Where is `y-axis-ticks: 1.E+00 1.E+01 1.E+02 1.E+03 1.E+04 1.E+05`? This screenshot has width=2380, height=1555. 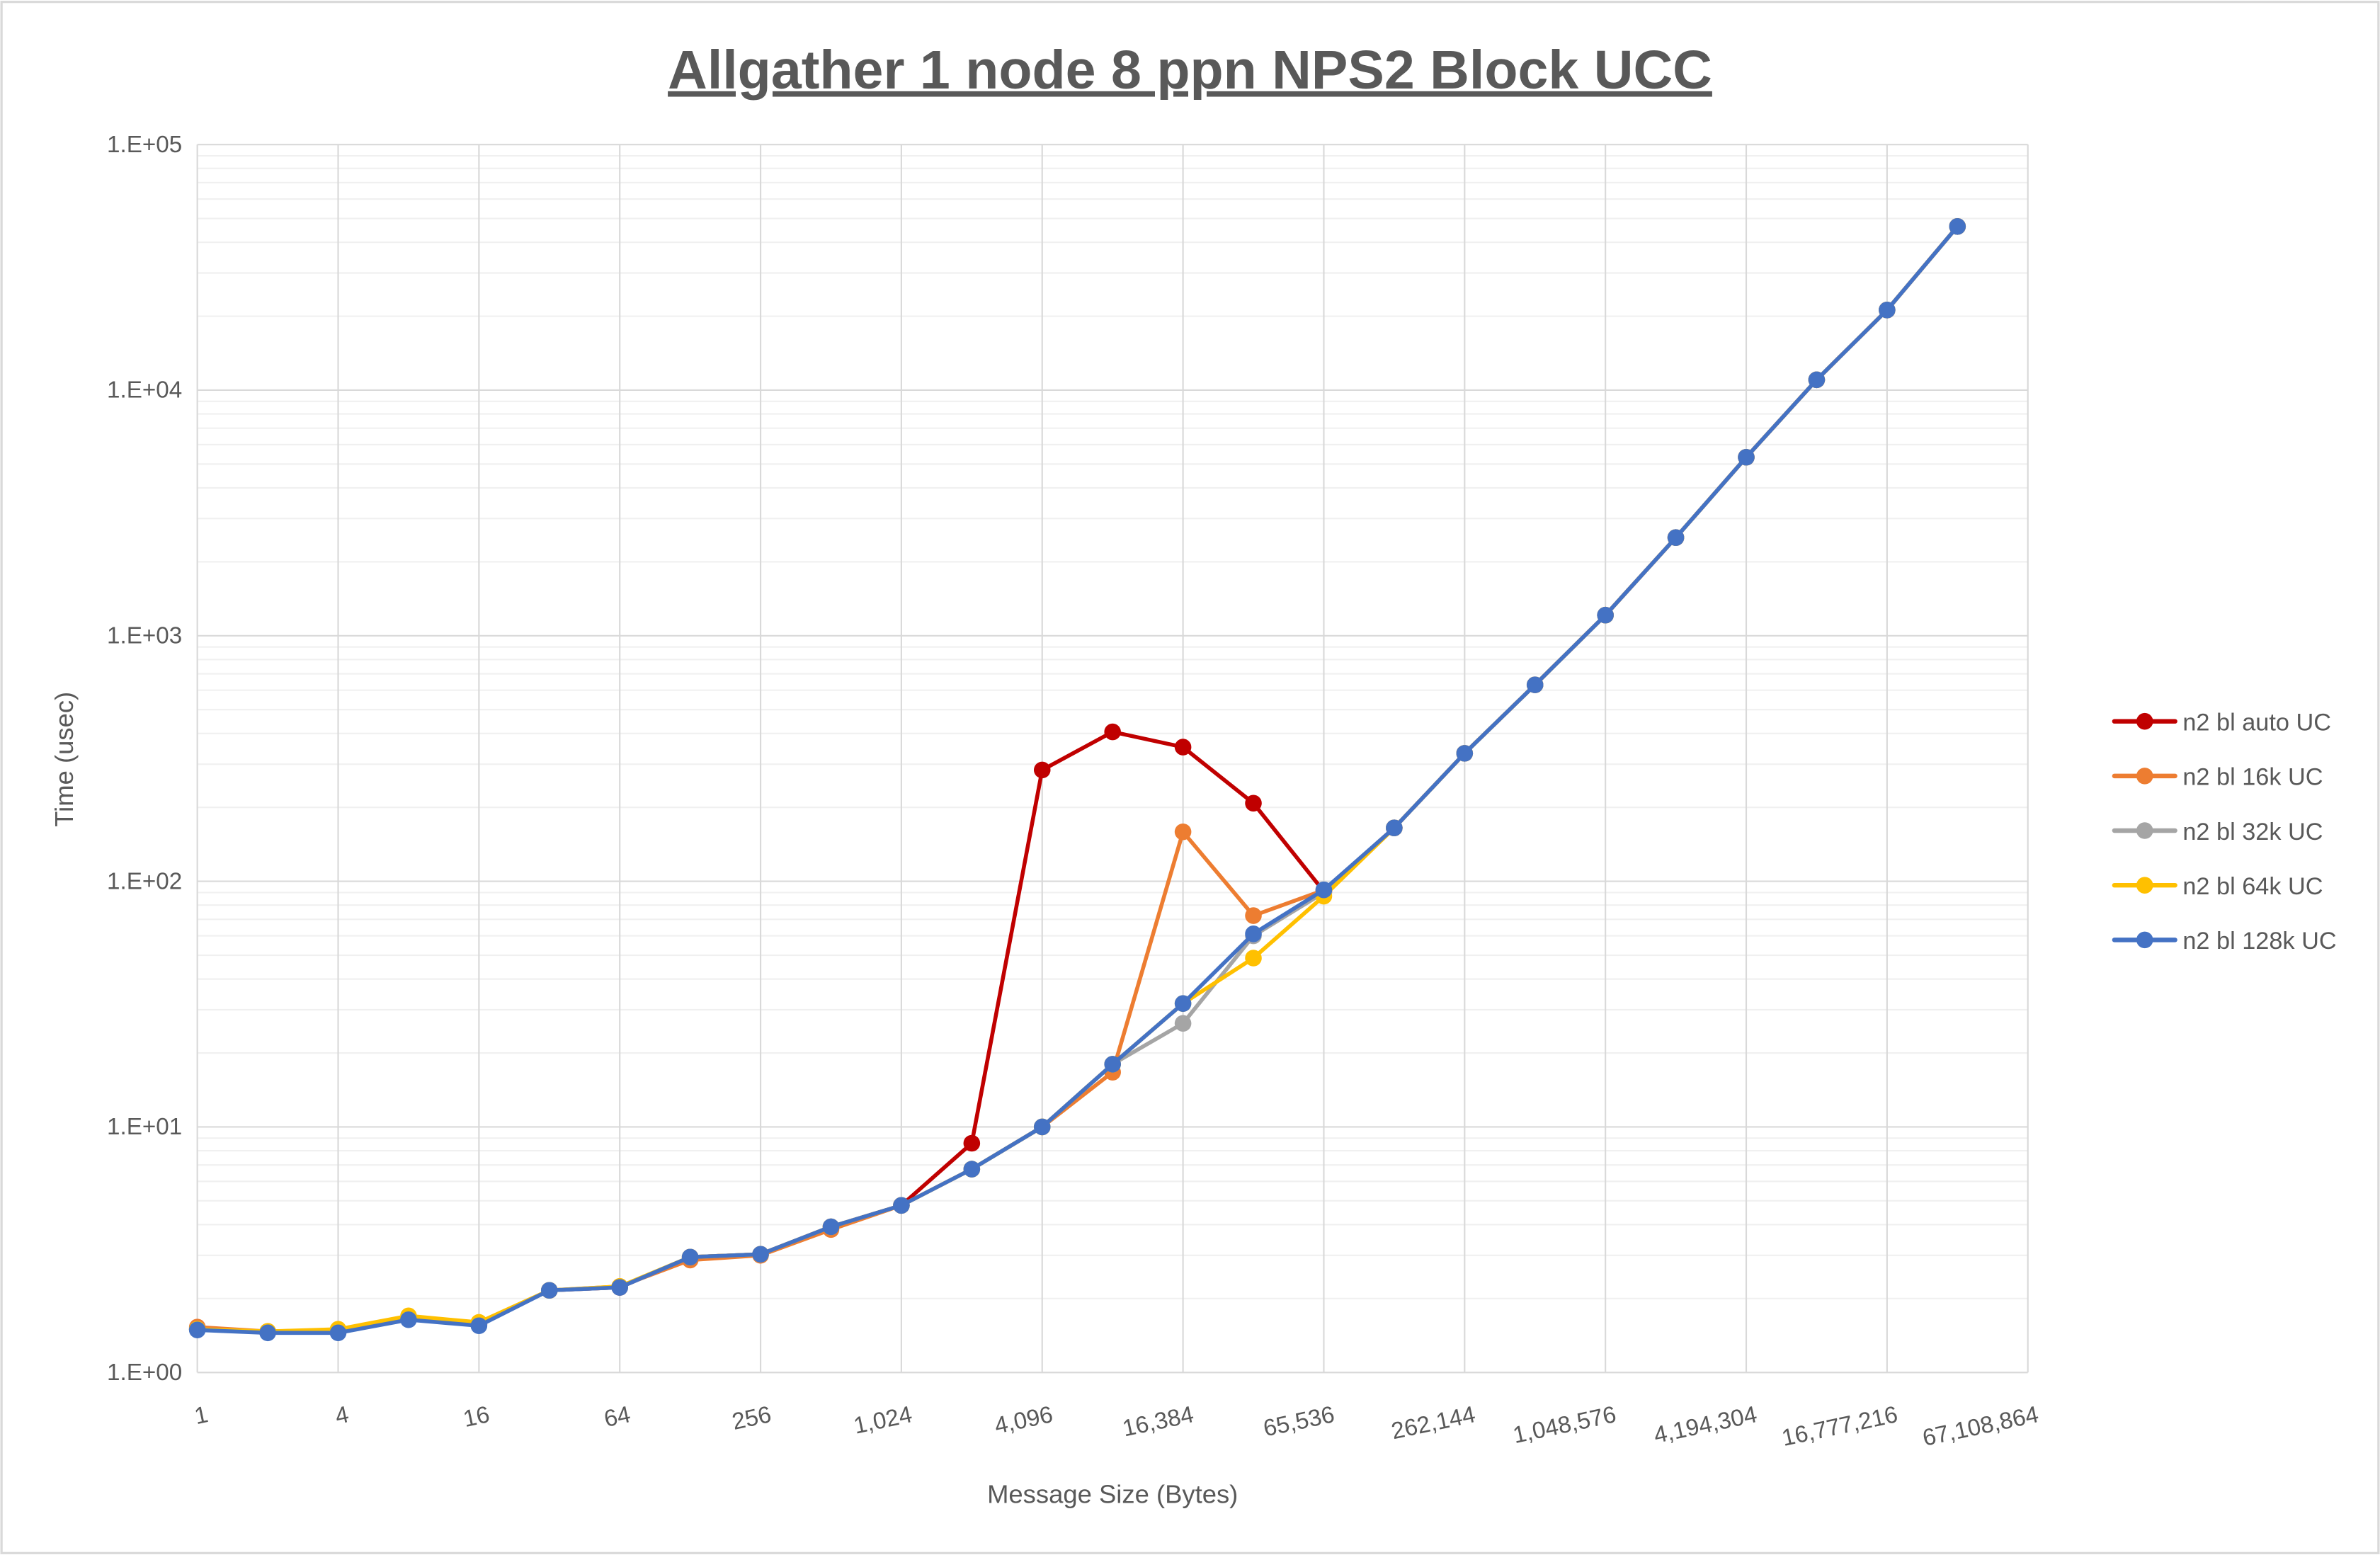
y-axis-ticks: 1.E+00 1.E+01 1.E+02 1.E+03 1.E+04 1.E+05 is located at coordinates (144, 759).